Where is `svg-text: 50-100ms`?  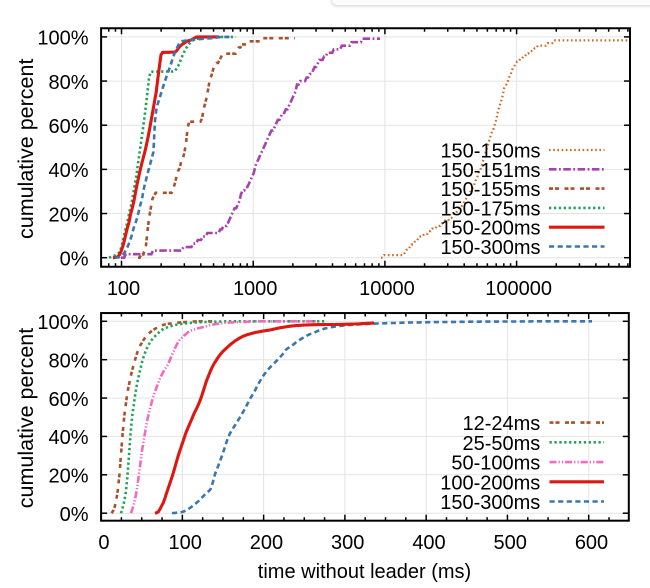 svg-text: 50-100ms is located at coordinates (495, 464).